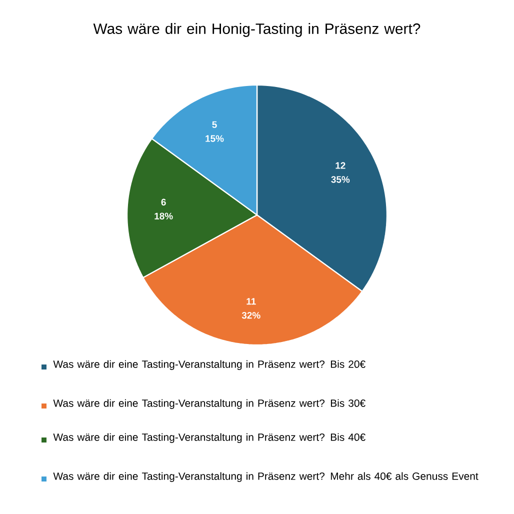 This screenshot has width=514, height=514. I want to click on legend-label: Was wäre dir eine Tasting-Veranstaltung in Präsenz wert? Bis 40€, so click(209, 438).